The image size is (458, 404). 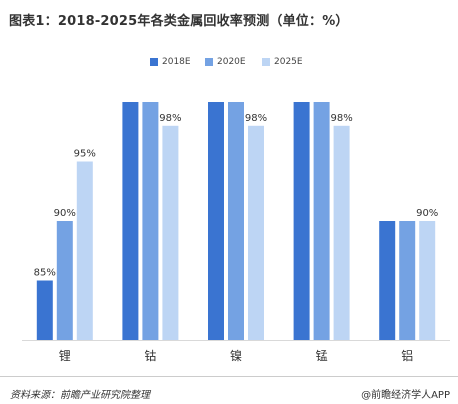 I want to click on data-label-2025E-锰: 98%, so click(x=341, y=118).